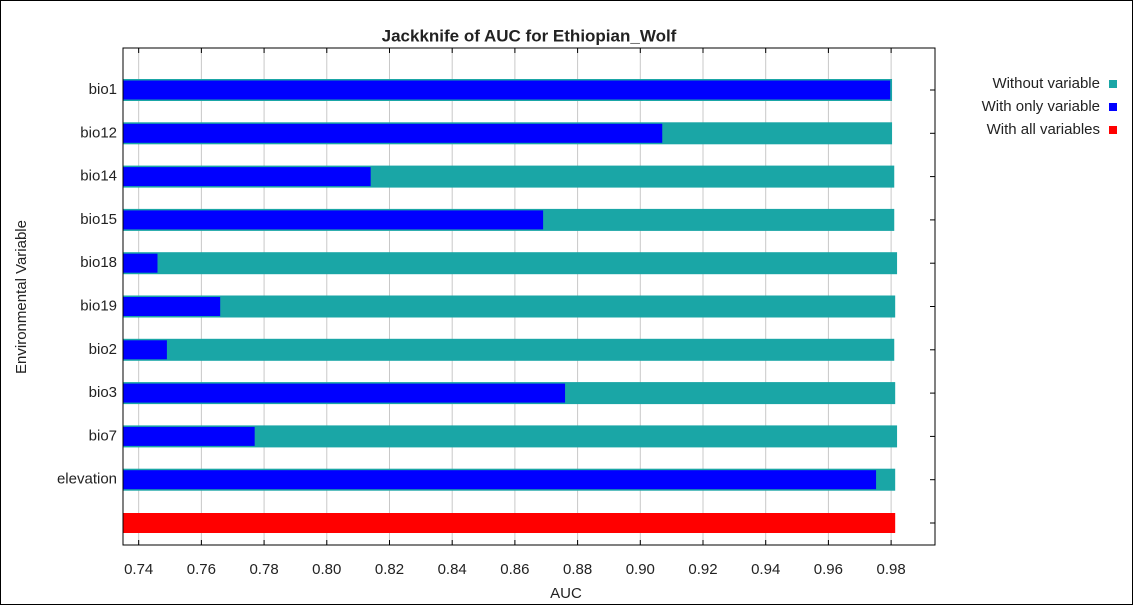 This screenshot has height=605, width=1133. What do you see at coordinates (98, 262) in the screenshot?
I see `y-tick-label: bio18` at bounding box center [98, 262].